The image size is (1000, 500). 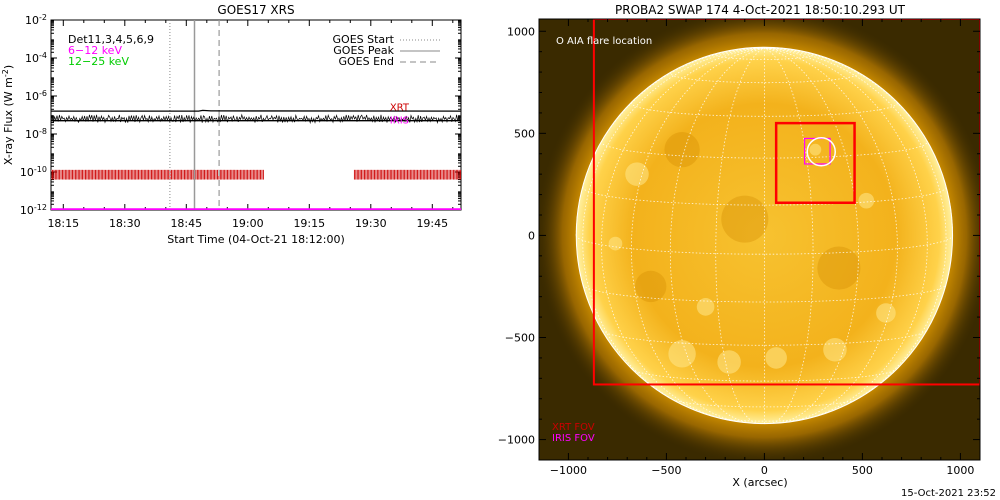 What do you see at coordinates (36, 134) in the screenshot?
I see `y-tick-label: 10⁻⁸` at bounding box center [36, 134].